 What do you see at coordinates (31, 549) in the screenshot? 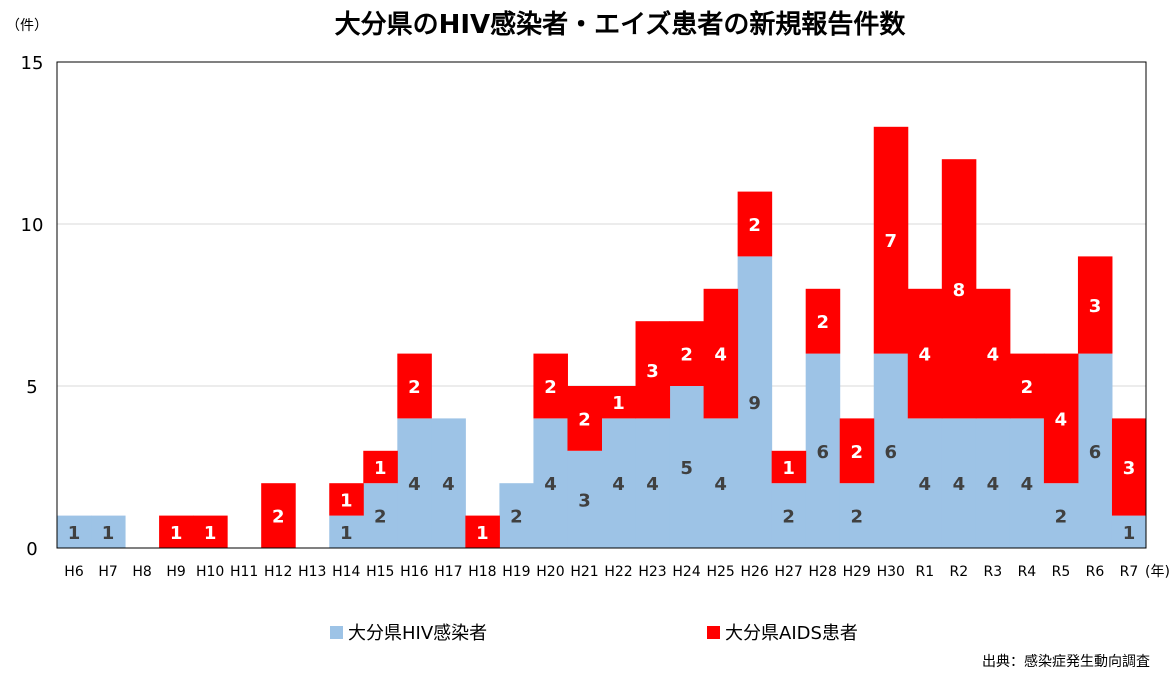
I see `y-tick-label: 0` at bounding box center [31, 549].